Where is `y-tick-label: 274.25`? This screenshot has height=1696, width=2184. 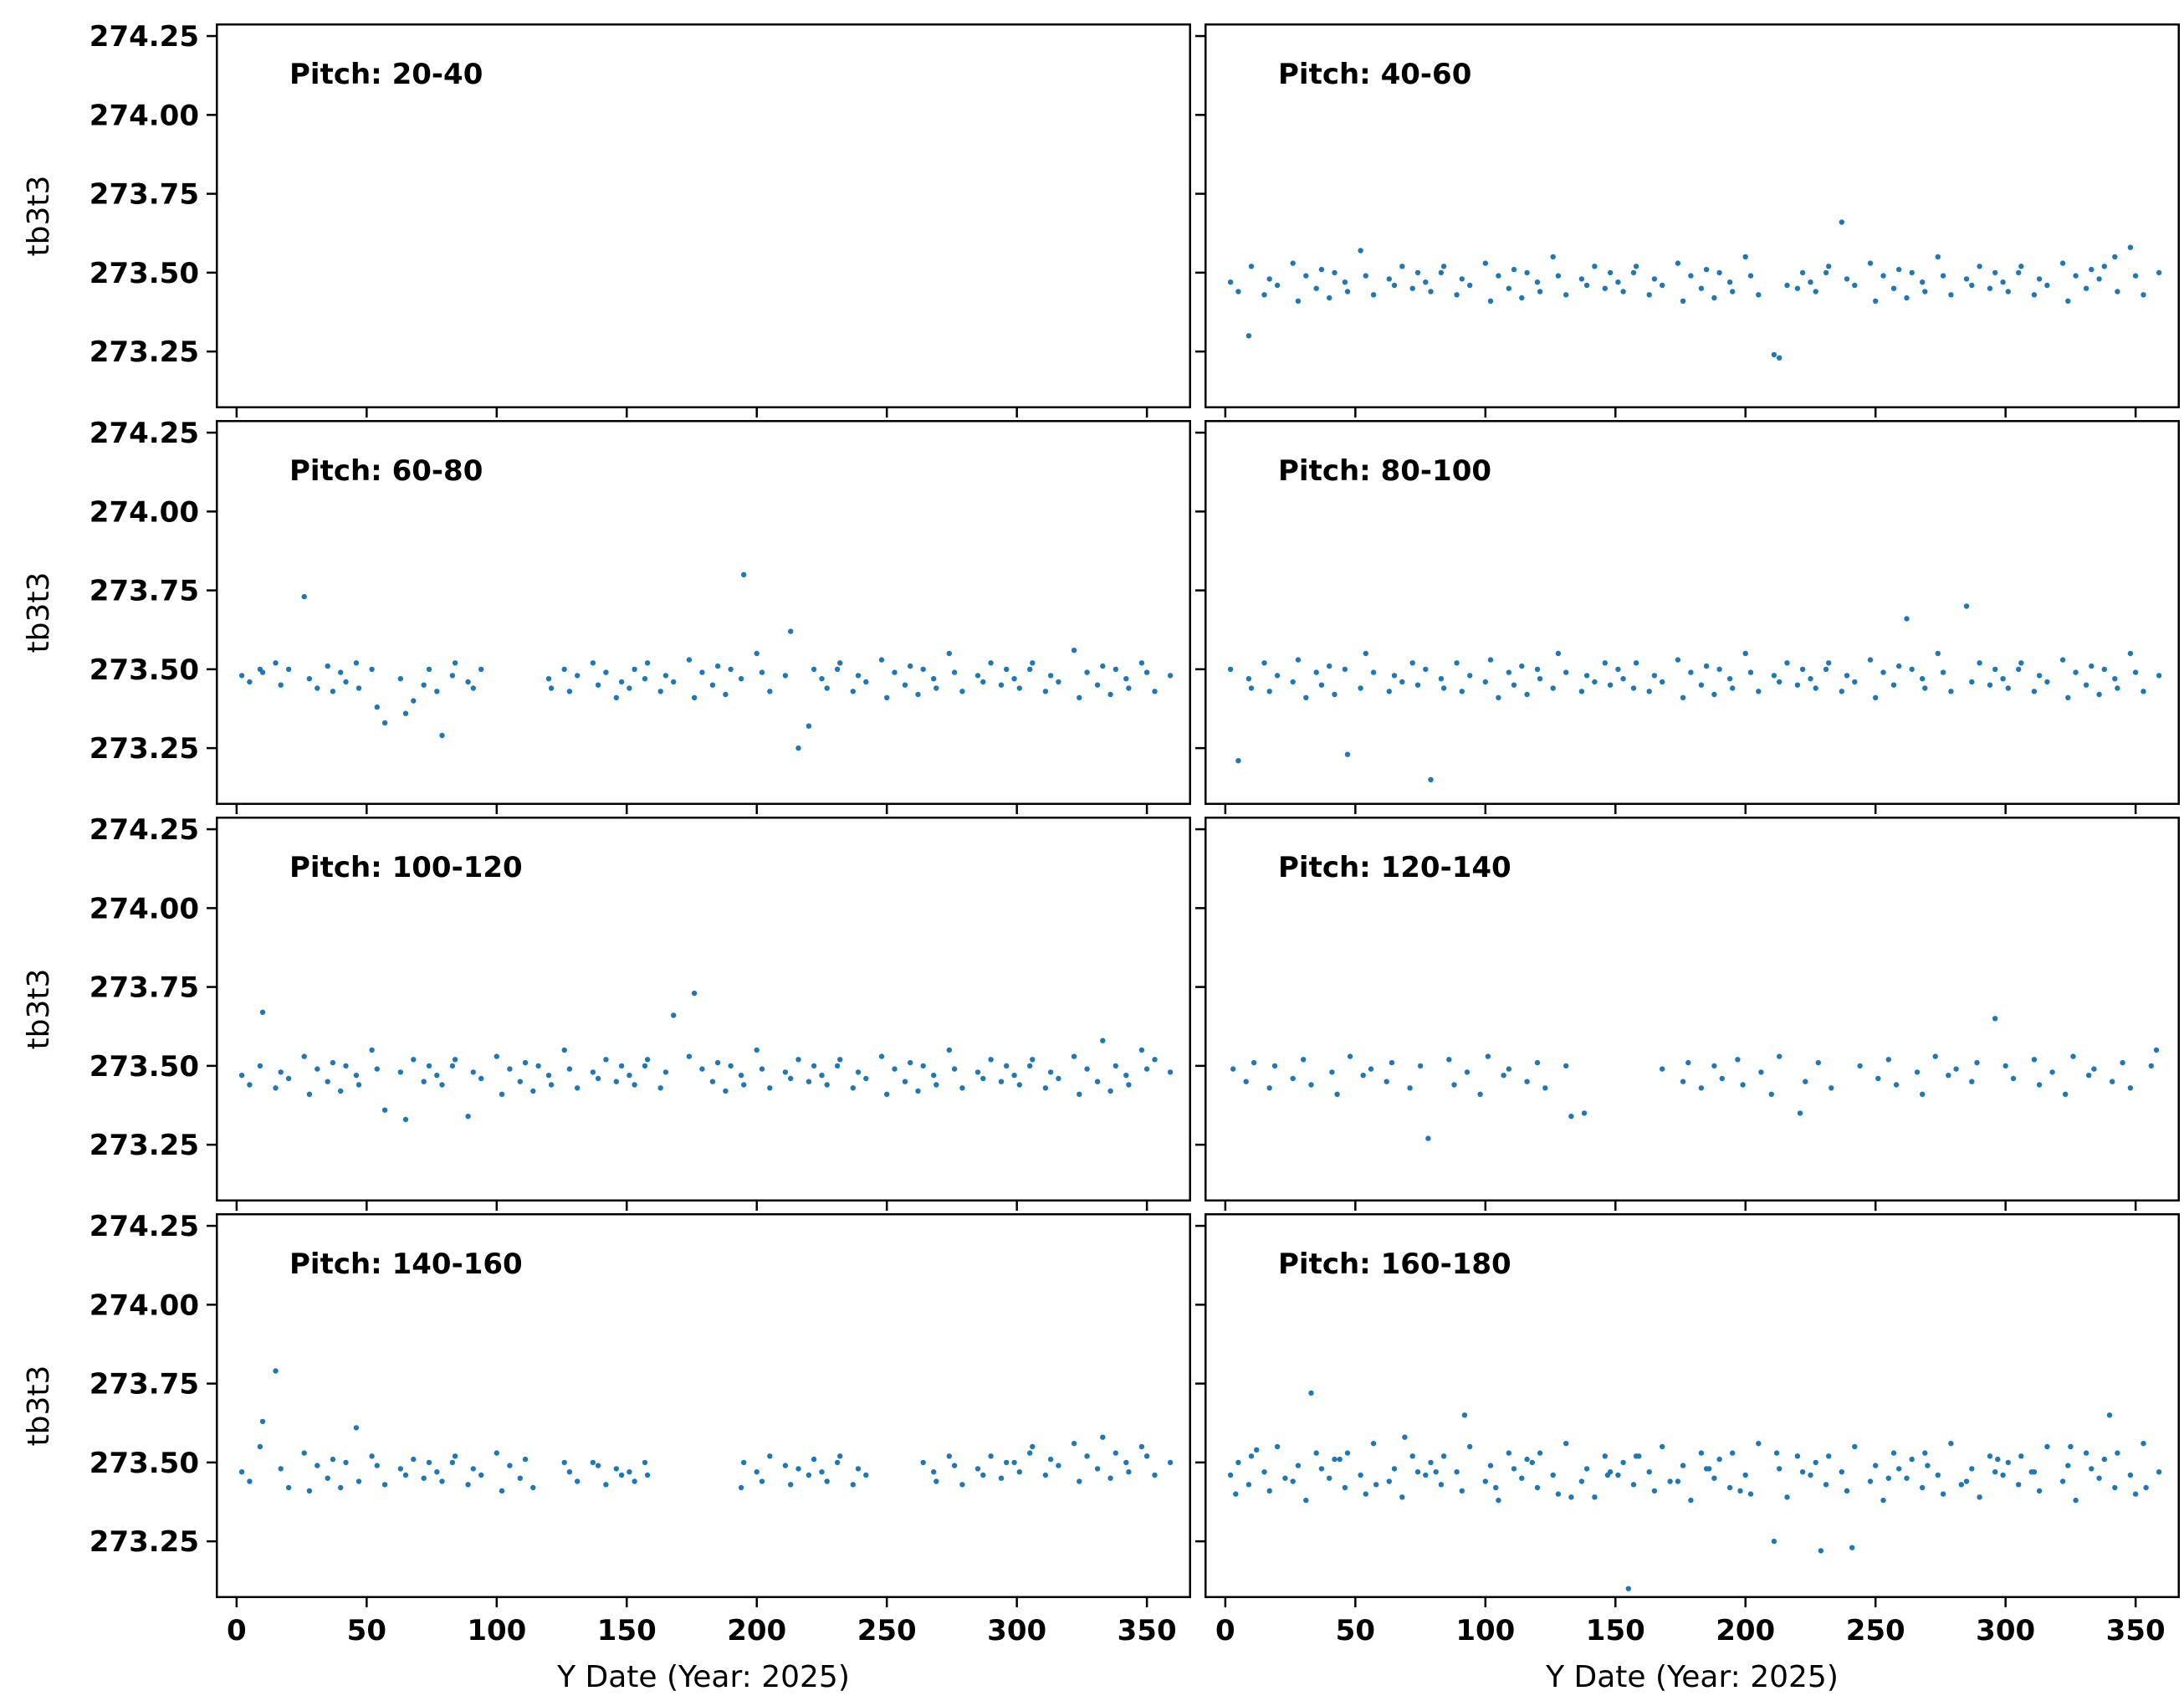 y-tick-label: 274.25 is located at coordinates (144, 1226).